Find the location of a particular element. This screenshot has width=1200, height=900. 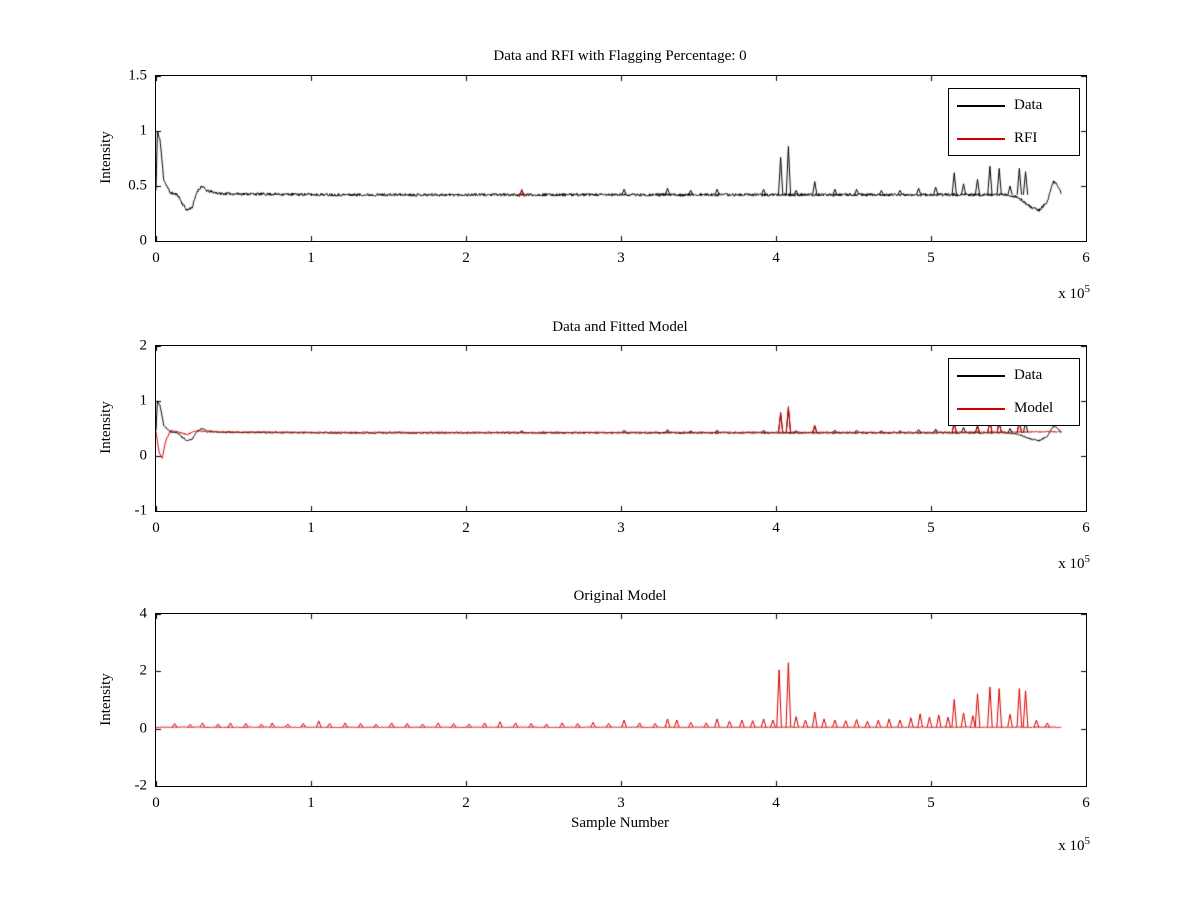

legend-label: RFI is located at coordinates (1026, 138).